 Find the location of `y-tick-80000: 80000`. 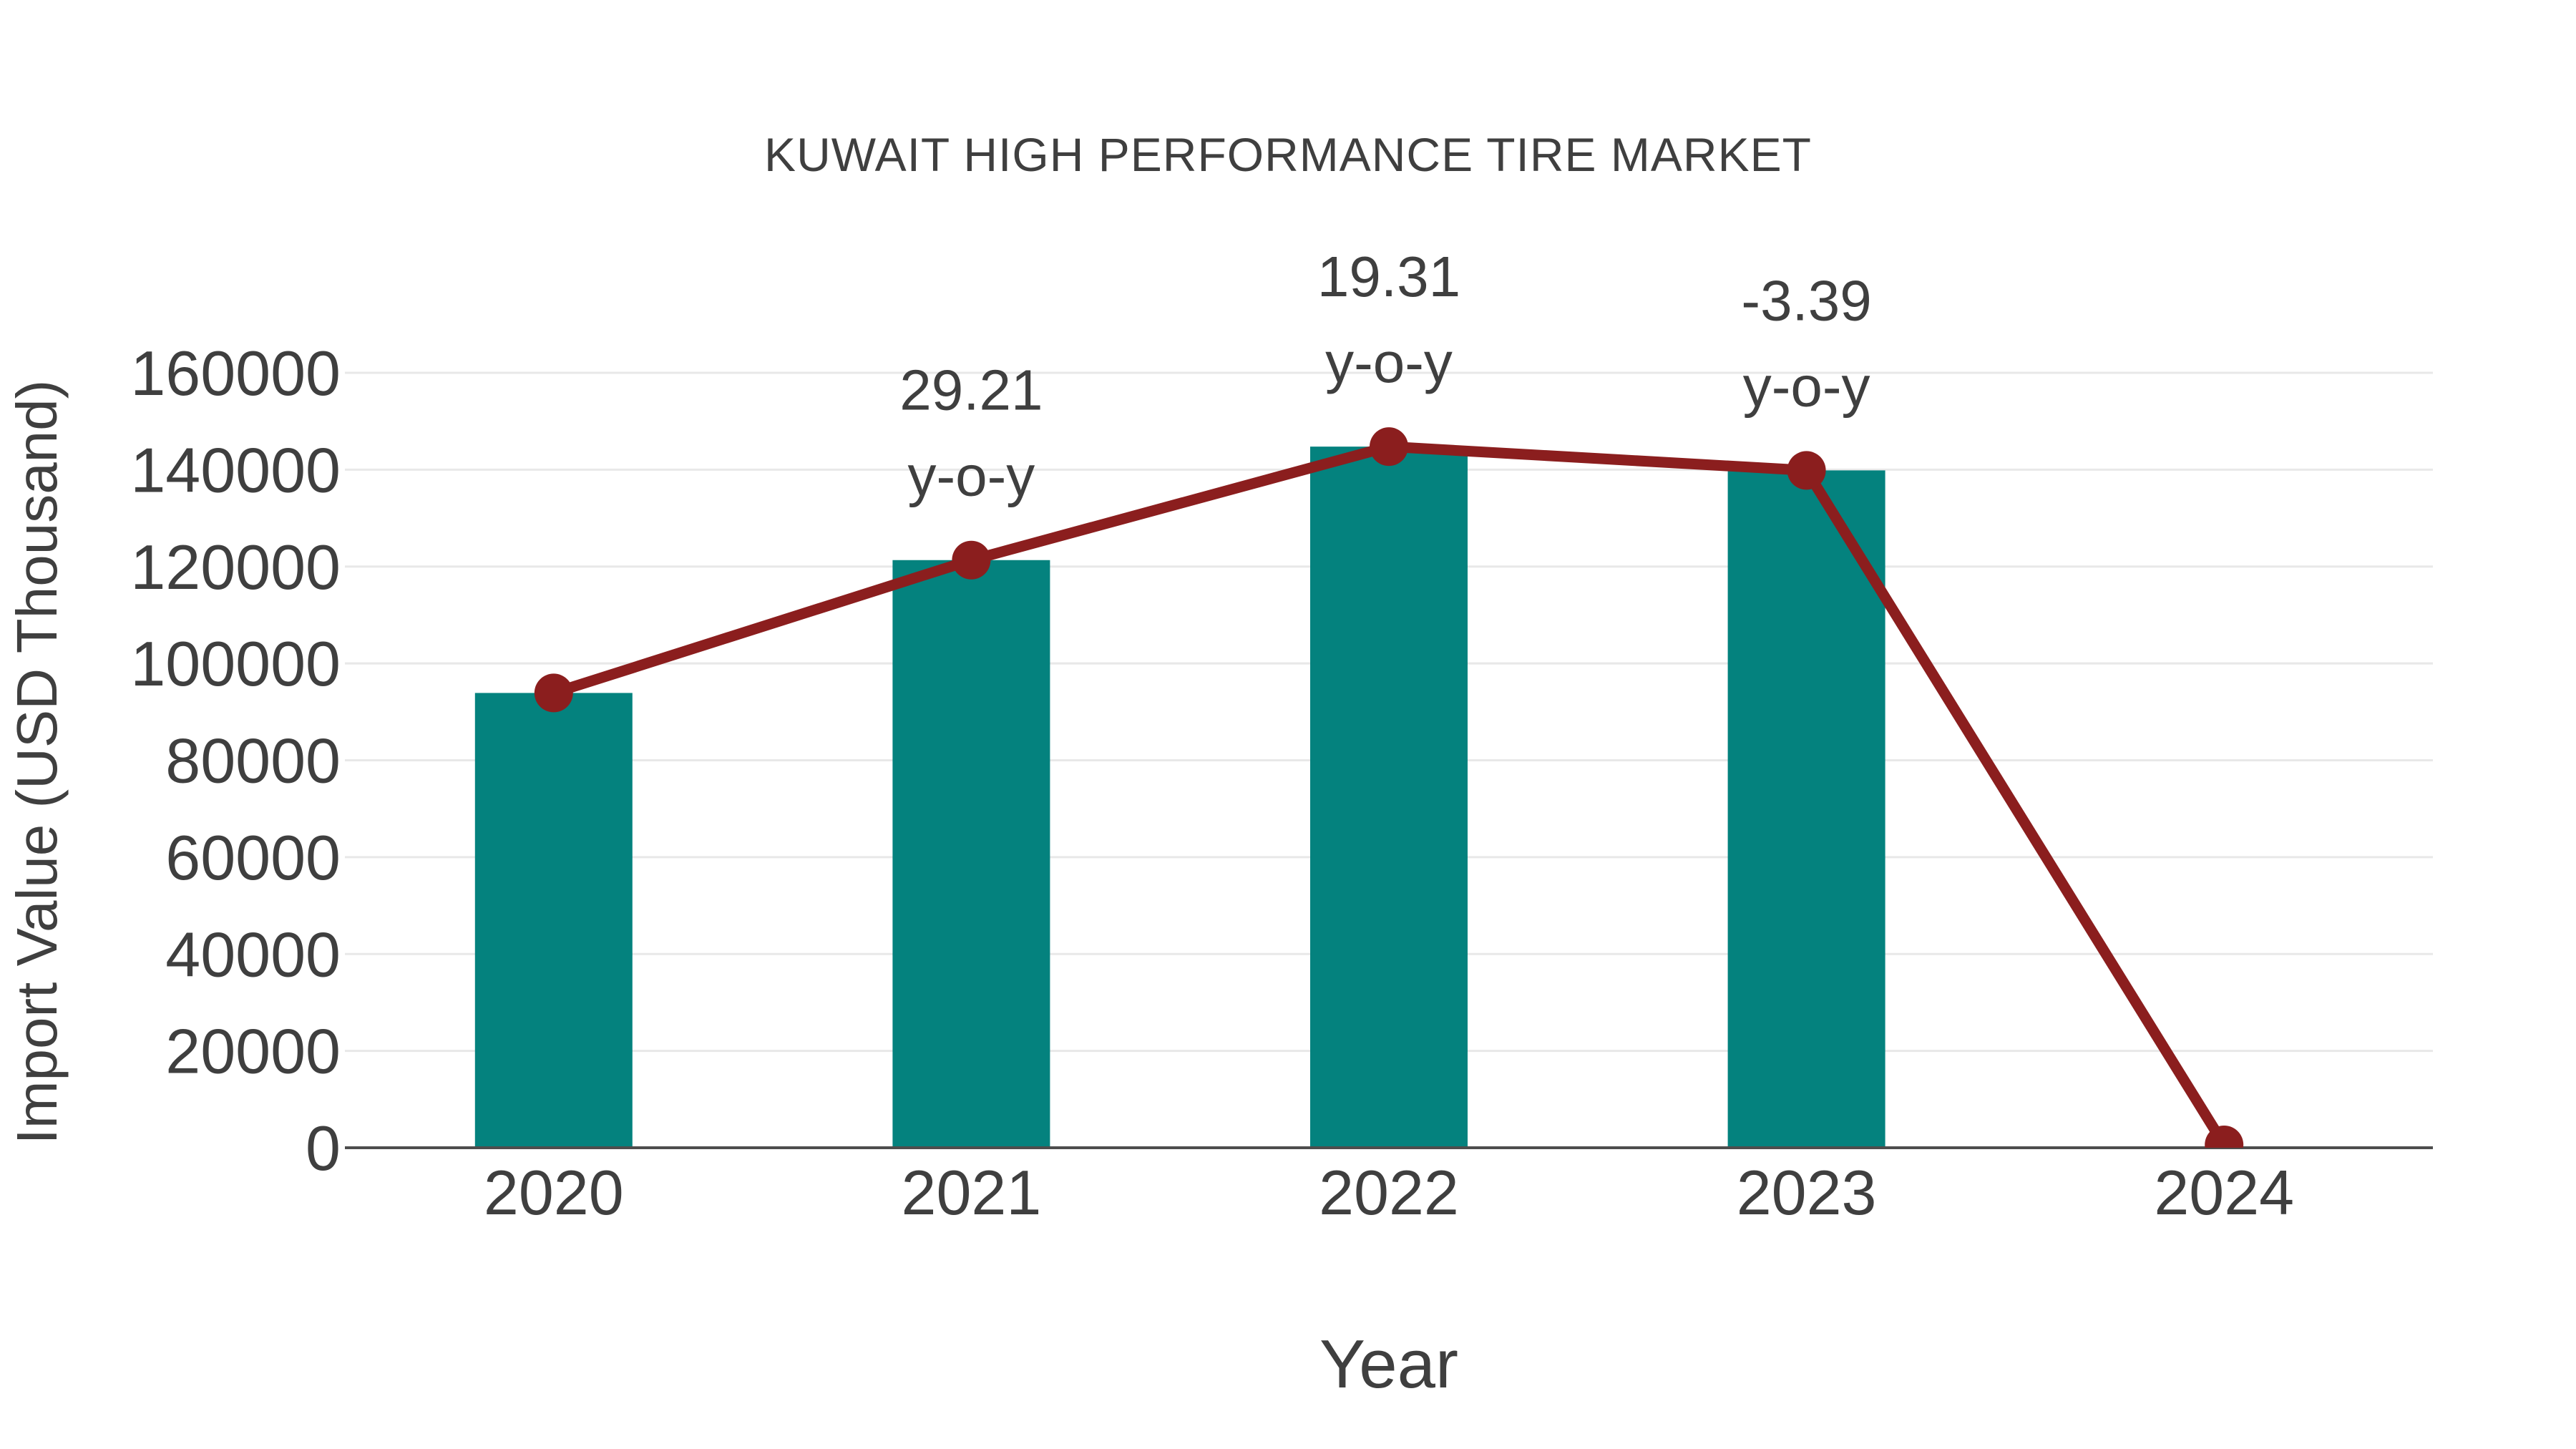

y-tick-80000: 80000 is located at coordinates (253, 761).